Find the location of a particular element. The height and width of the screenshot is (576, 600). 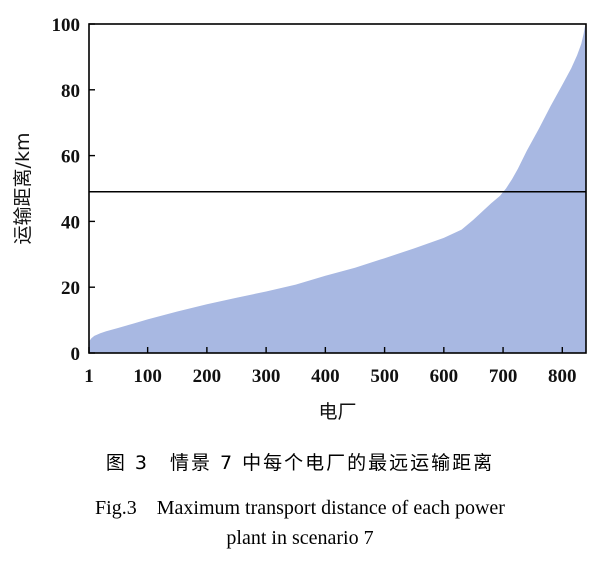

y-tick-label: 20 is located at coordinates (70, 288).